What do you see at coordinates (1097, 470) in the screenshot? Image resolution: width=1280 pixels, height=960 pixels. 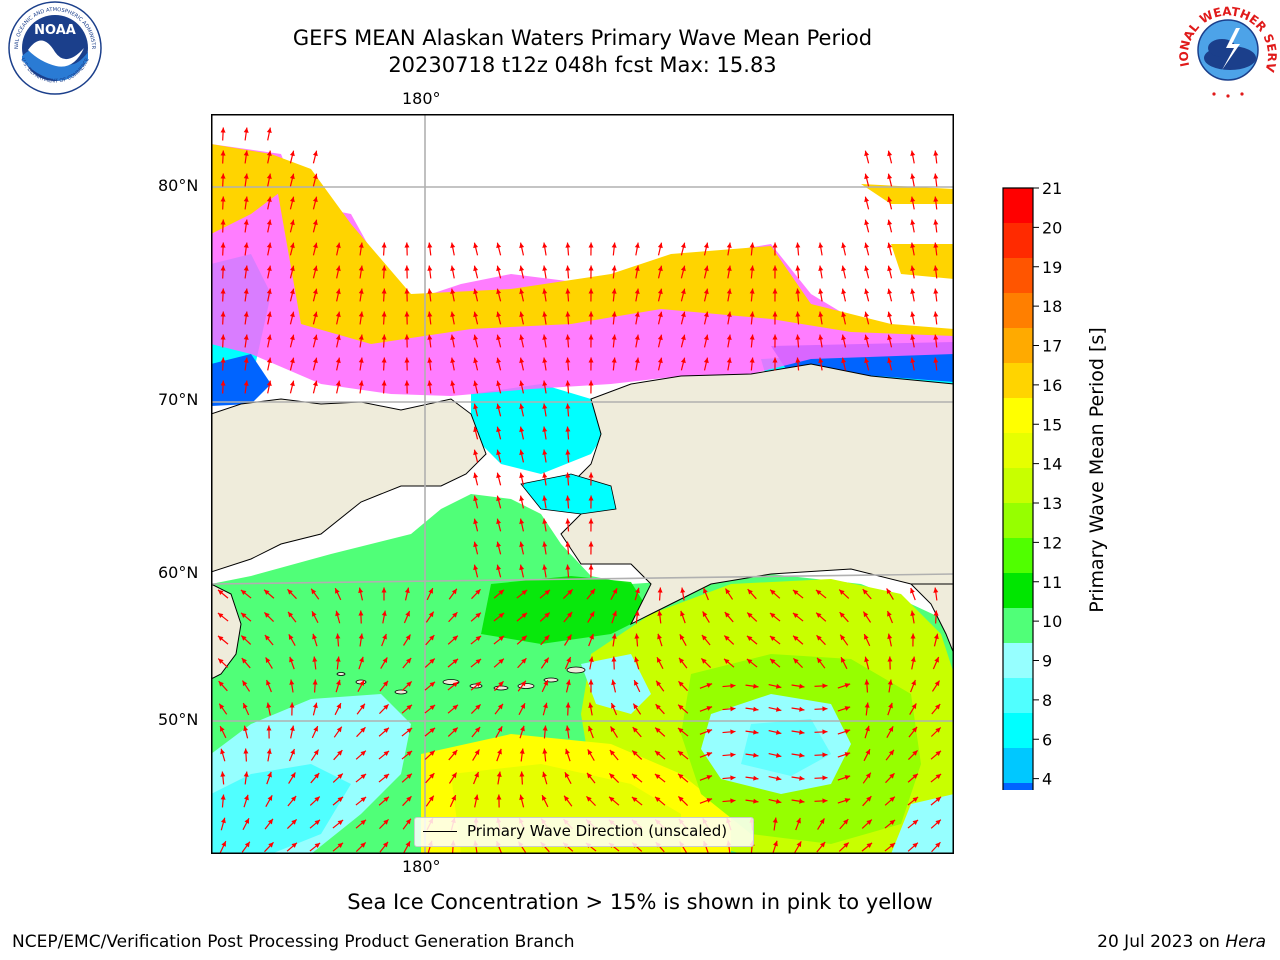 I see `colorbar-label: Primary Wave Mean Period [s]` at bounding box center [1097, 470].